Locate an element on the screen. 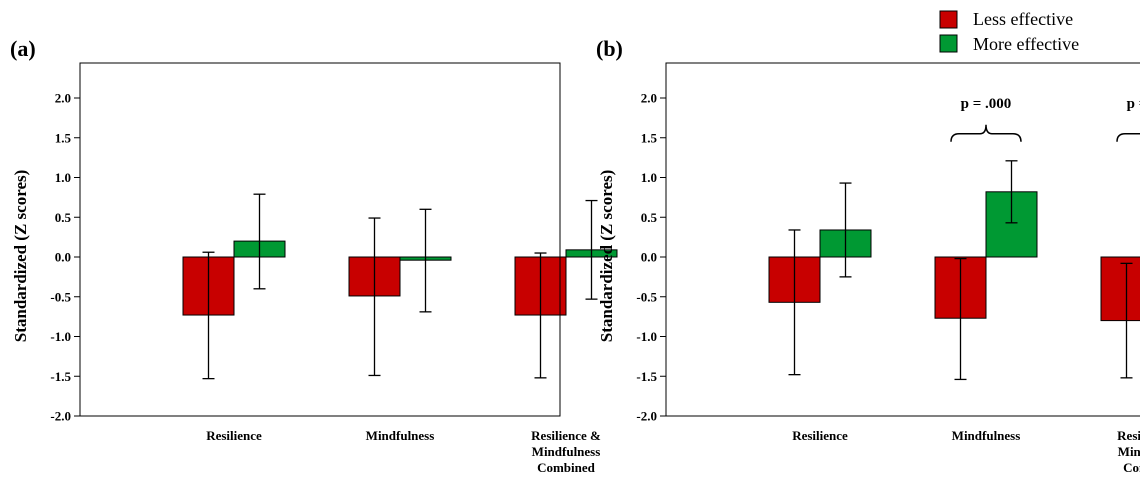 Image resolution: width=1140 pixels, height=477 pixels. annotations-b: p = .000 p = .001 is located at coordinates (1045, 119).